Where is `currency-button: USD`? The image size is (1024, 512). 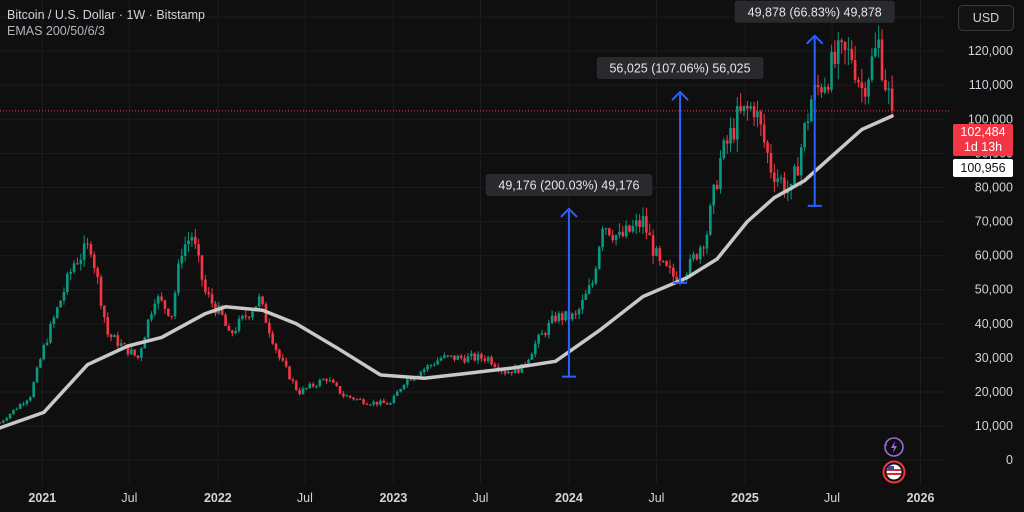
currency-button: USD is located at coordinates (986, 18).